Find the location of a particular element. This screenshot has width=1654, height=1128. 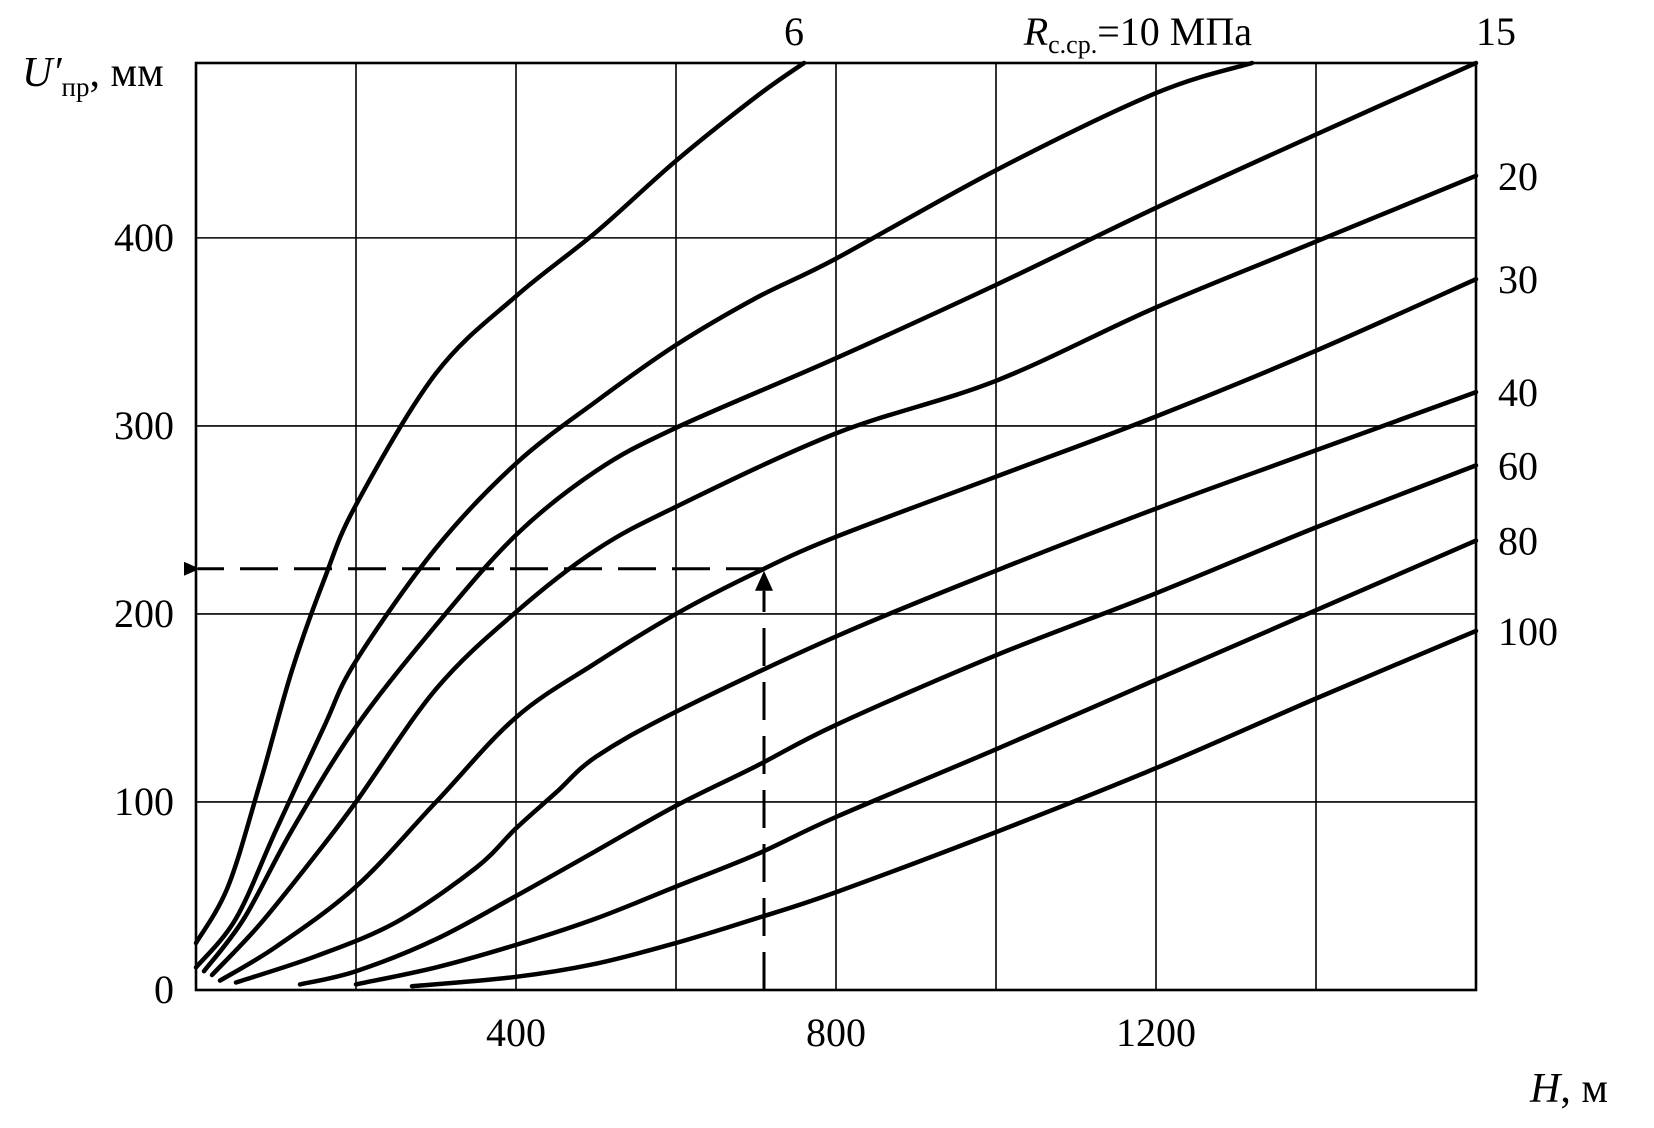

y-tick-label: 300 is located at coordinates (144, 425).